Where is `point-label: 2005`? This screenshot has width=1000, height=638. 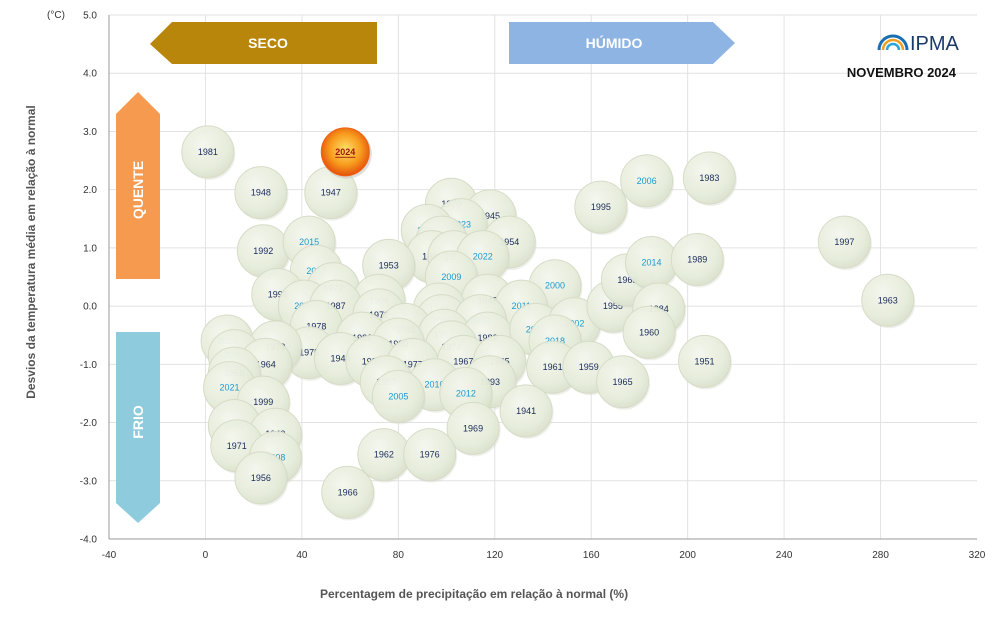
point-label: 2005 is located at coordinates (398, 396).